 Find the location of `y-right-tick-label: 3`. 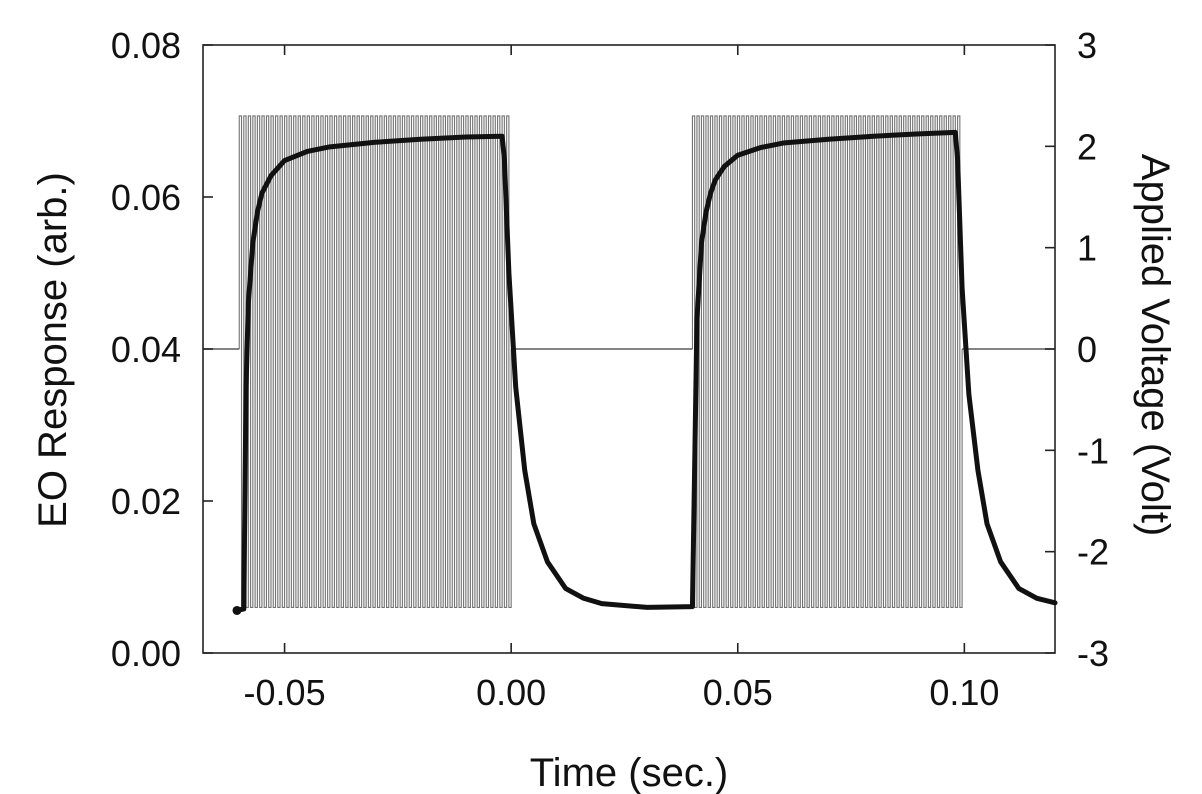

y-right-tick-label: 3 is located at coordinates (1087, 45).